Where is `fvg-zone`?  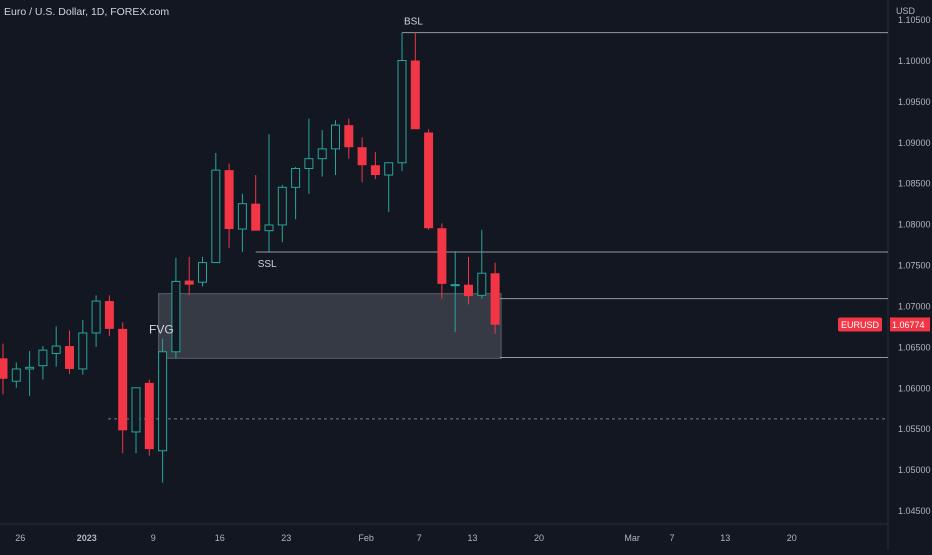
fvg-zone is located at coordinates (330, 326).